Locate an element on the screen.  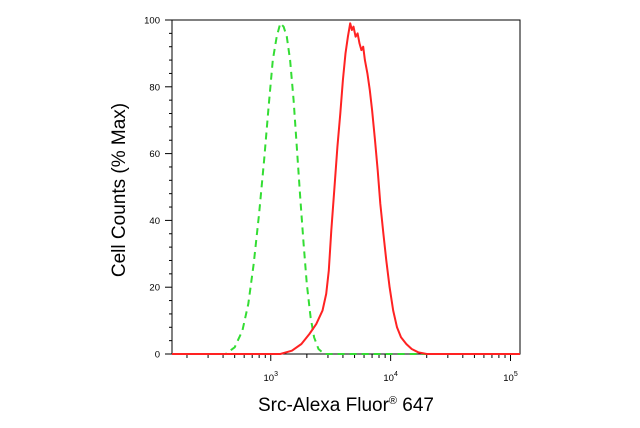
y-axis-ticks: 0 20 40 60 80 100 is located at coordinates (158, 188).